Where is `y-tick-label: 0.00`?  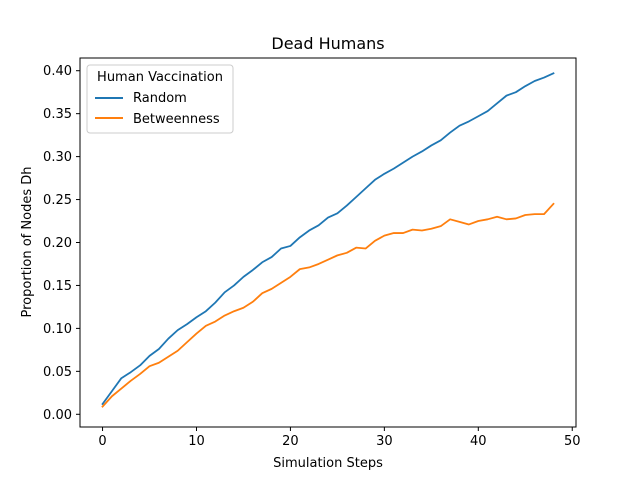
y-tick-label: 0.00 is located at coordinates (57, 415).